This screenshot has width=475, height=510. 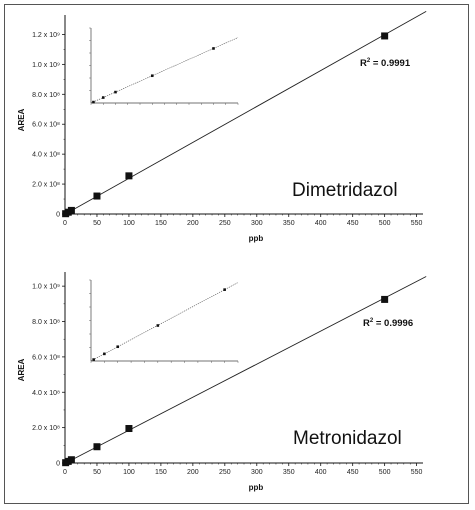 What do you see at coordinates (369, 61) in the screenshot?
I see `r-squared-sup-0: 2` at bounding box center [369, 61].